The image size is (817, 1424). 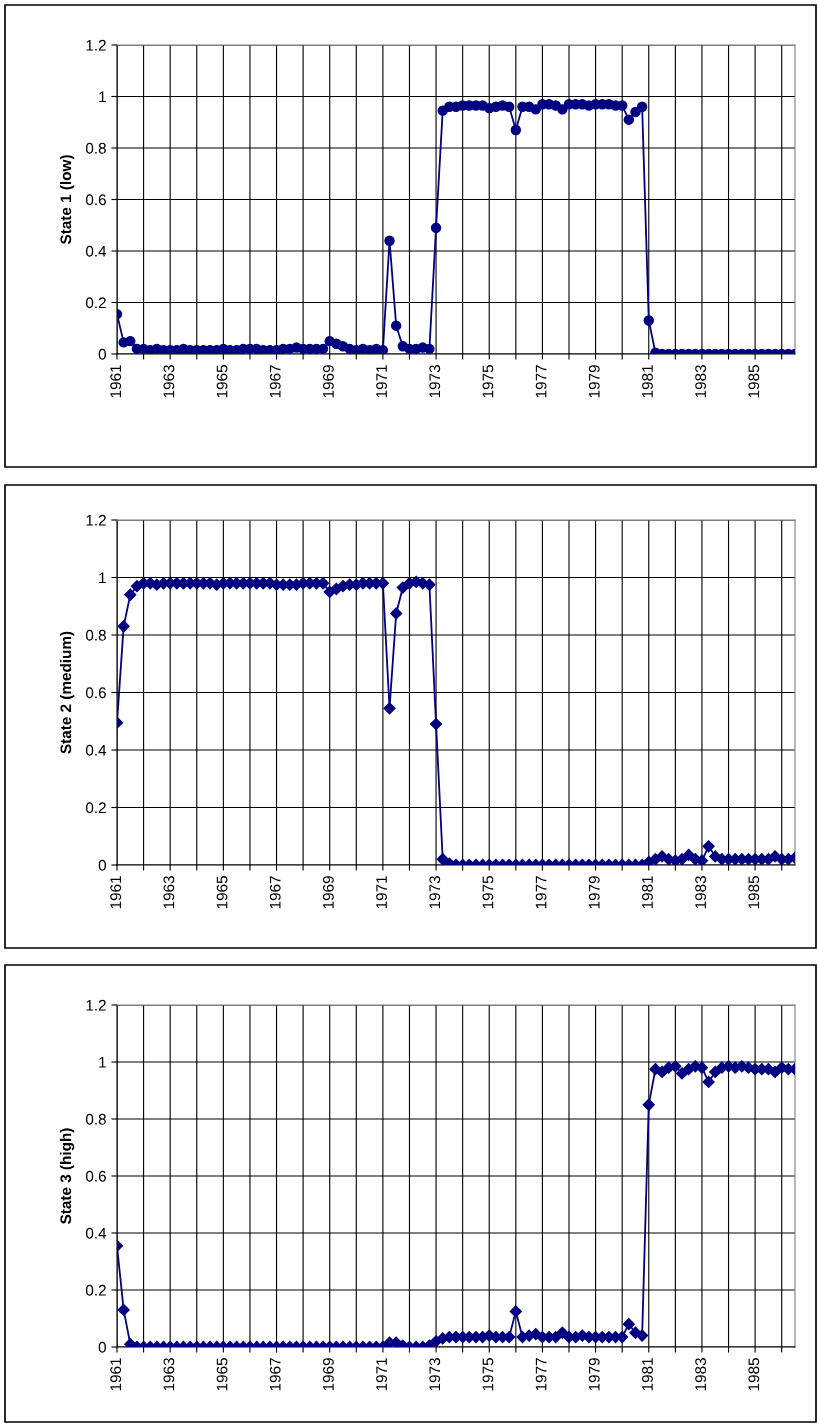 I want to click on y-axis-title: State 1 (low), so click(x=67, y=200).